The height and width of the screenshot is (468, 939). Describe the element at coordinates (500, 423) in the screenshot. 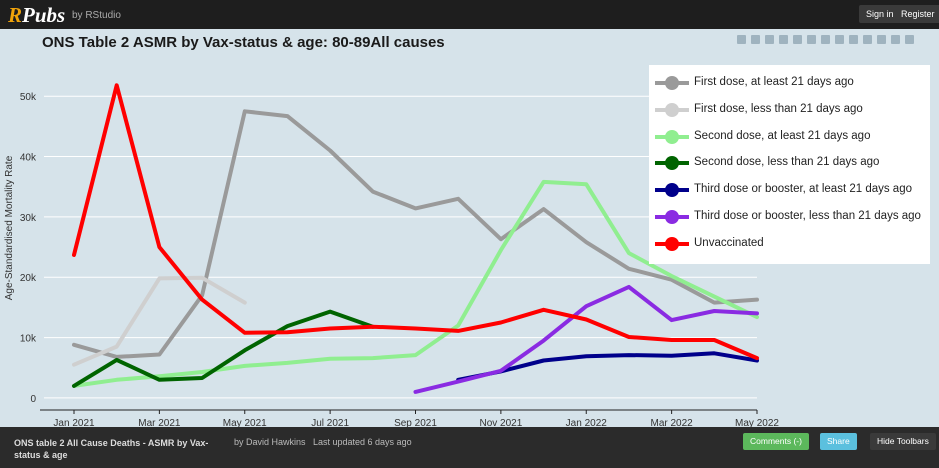

I see `x-tick-label: Nov 2021` at that location.